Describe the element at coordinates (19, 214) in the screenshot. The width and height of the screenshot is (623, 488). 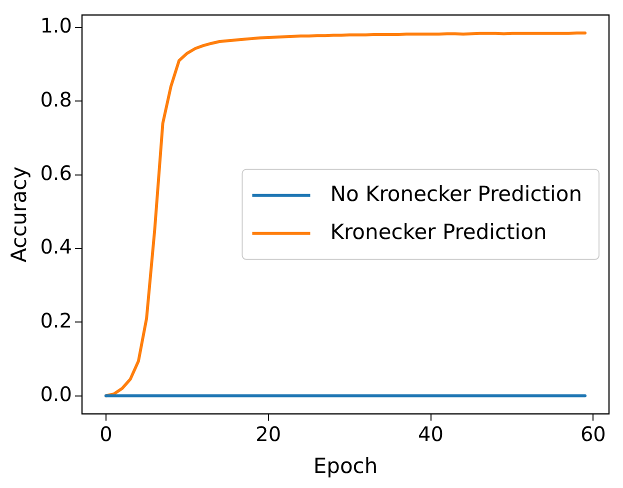
I see `y-axis-title: Accuracy` at that location.